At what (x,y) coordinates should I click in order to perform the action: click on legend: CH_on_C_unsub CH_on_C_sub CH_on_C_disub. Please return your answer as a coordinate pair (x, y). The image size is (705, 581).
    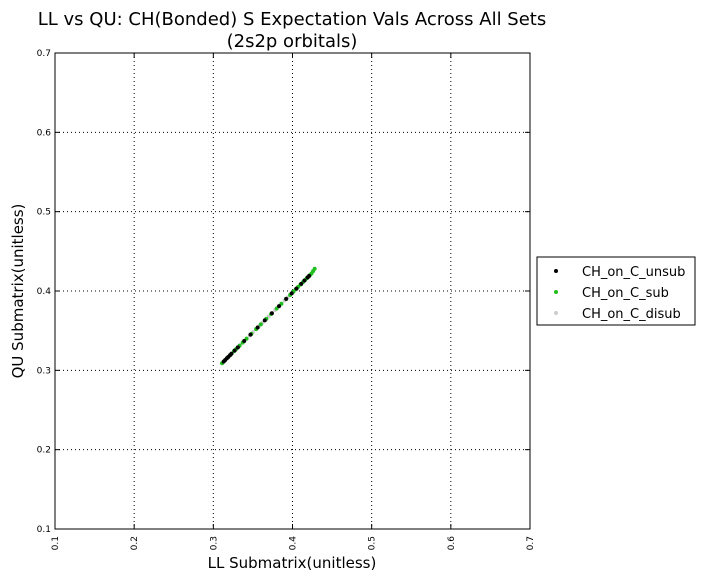
    Looking at the image, I should click on (616, 291).